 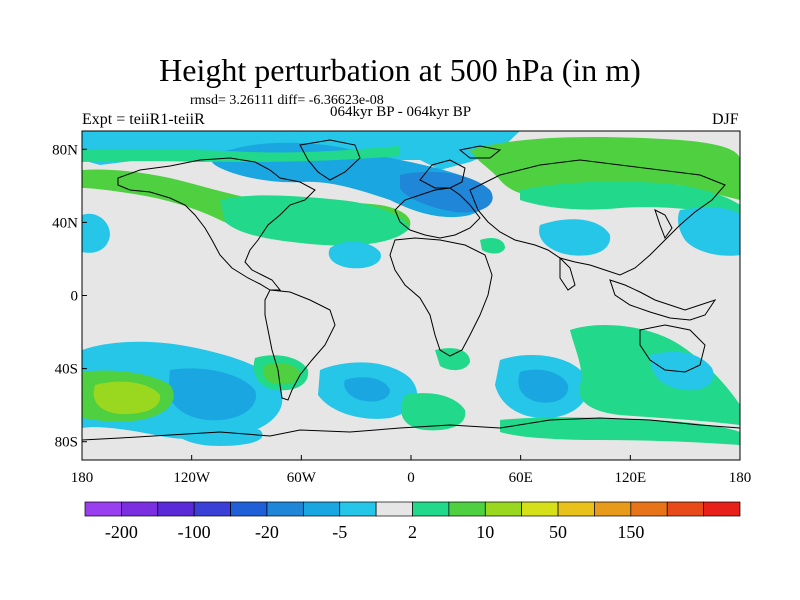 I want to click on lon-tick-label: 120E, so click(x=630, y=478).